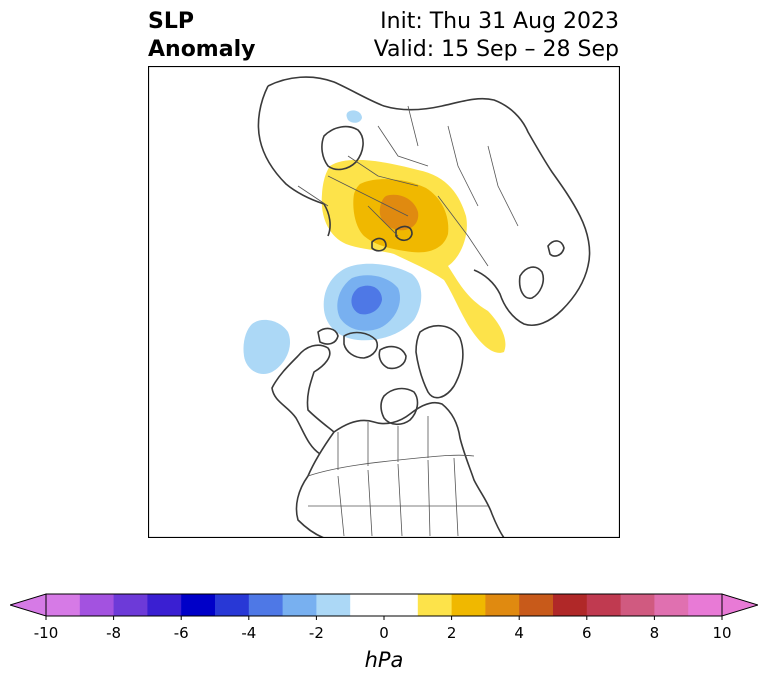 The image size is (768, 684). Describe the element at coordinates (249, 633) in the screenshot. I see `colorbar-tick-label: -4` at that location.